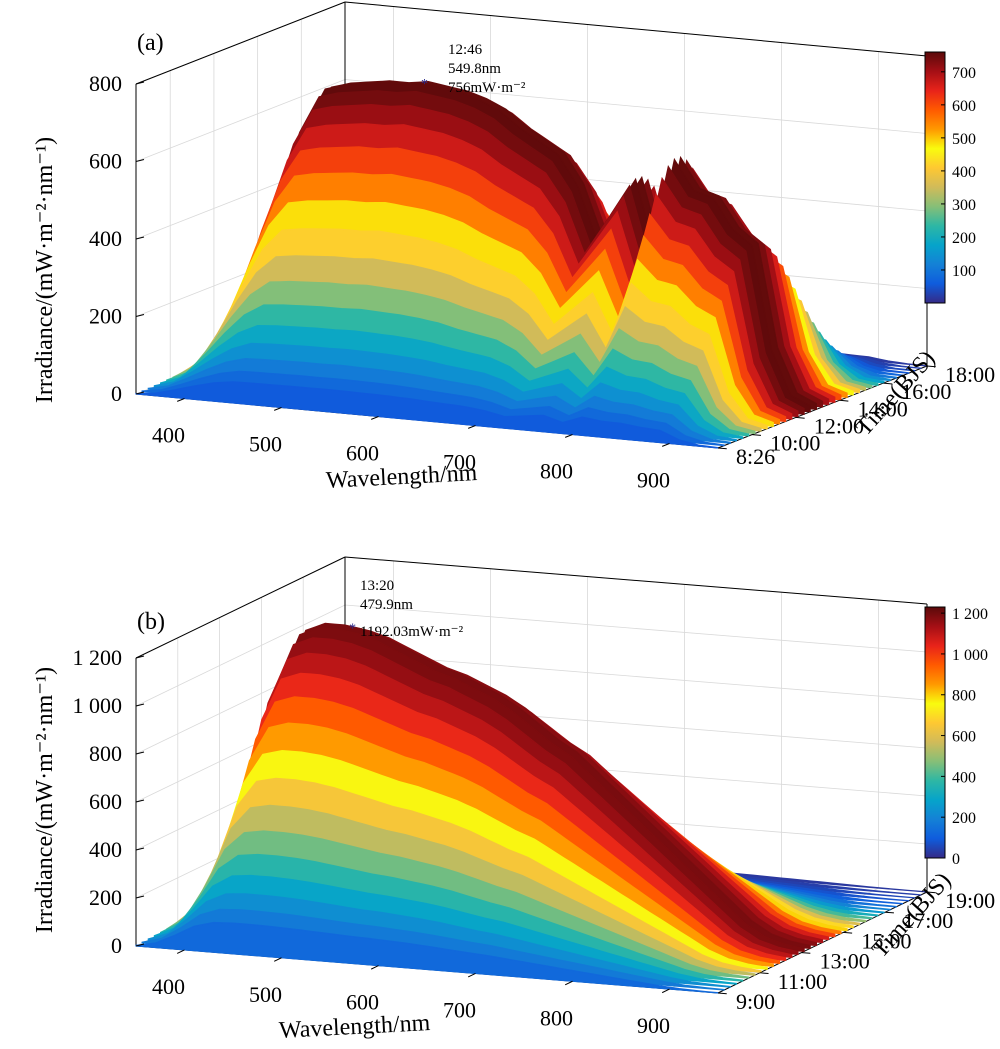 The width and height of the screenshot is (1000, 1049). I want to click on z-tick-label: 1 000, so click(98, 705).